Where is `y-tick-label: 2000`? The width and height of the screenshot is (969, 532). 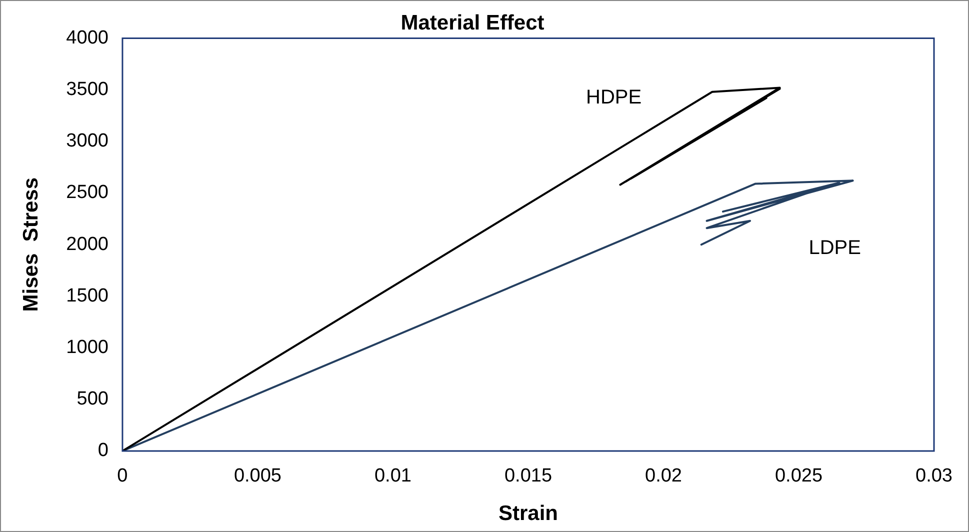 y-tick-label: 2000 is located at coordinates (87, 244).